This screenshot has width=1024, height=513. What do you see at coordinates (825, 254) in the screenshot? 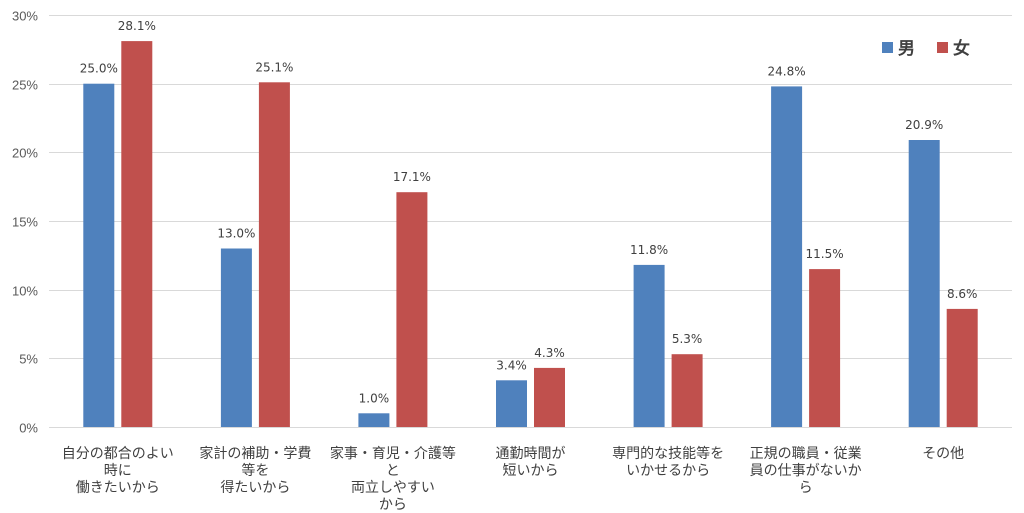
I see `data-label: 11.5%` at bounding box center [825, 254].